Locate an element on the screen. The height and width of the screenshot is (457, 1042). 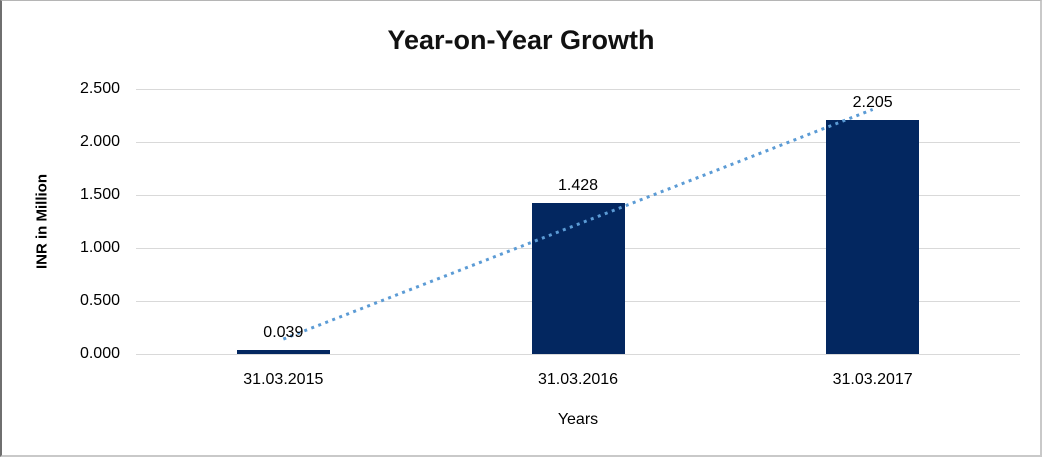
bar-31.03.2017 is located at coordinates (873, 237).